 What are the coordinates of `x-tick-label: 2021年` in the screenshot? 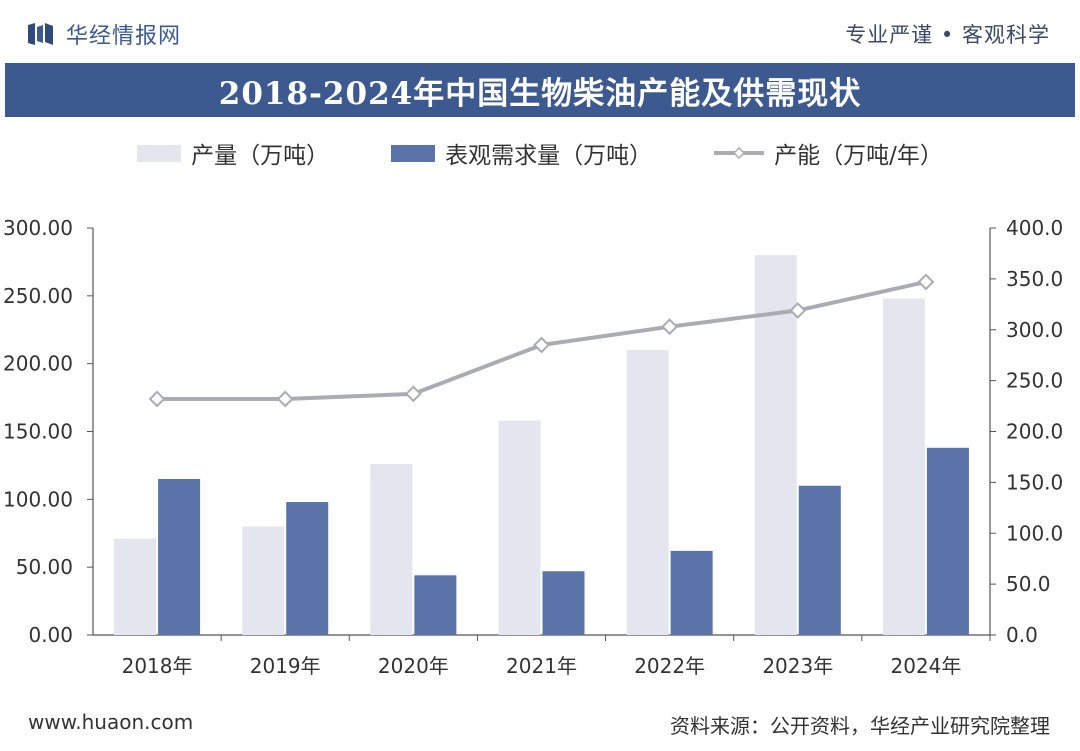 It's located at (541, 666).